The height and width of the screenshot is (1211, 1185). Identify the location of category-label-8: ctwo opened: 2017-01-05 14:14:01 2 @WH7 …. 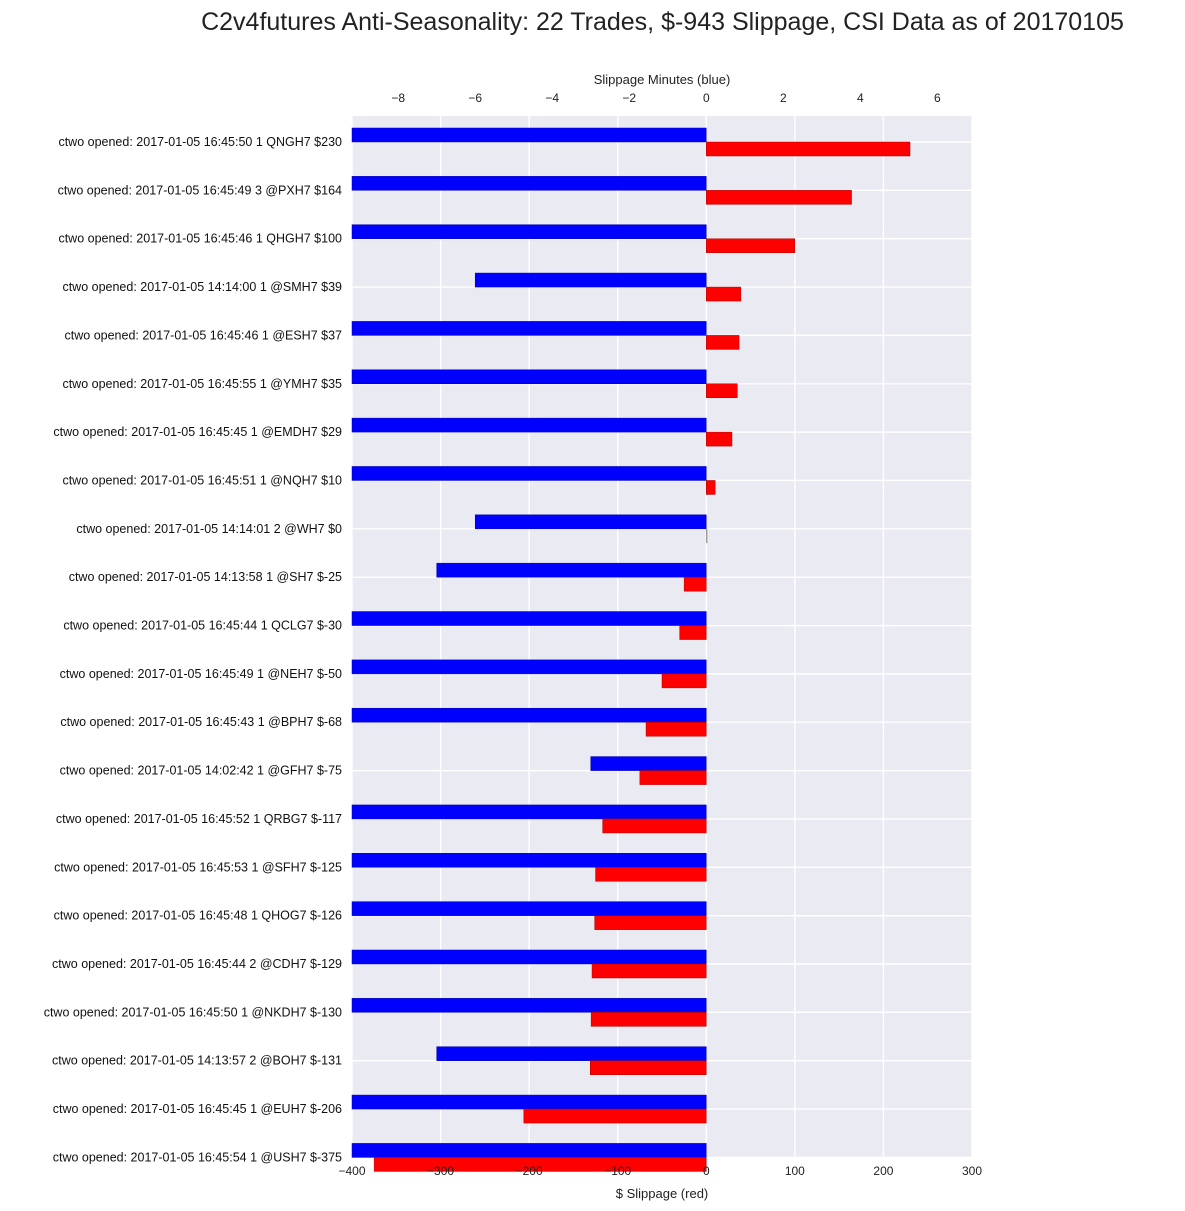
(209, 529).